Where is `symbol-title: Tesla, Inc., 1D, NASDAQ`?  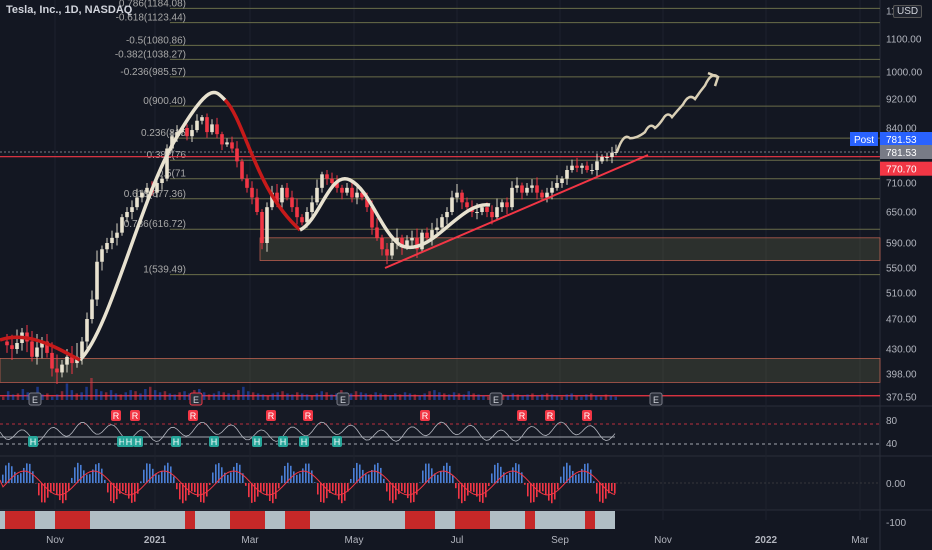 symbol-title: Tesla, Inc., 1D, NASDAQ is located at coordinates (69, 10).